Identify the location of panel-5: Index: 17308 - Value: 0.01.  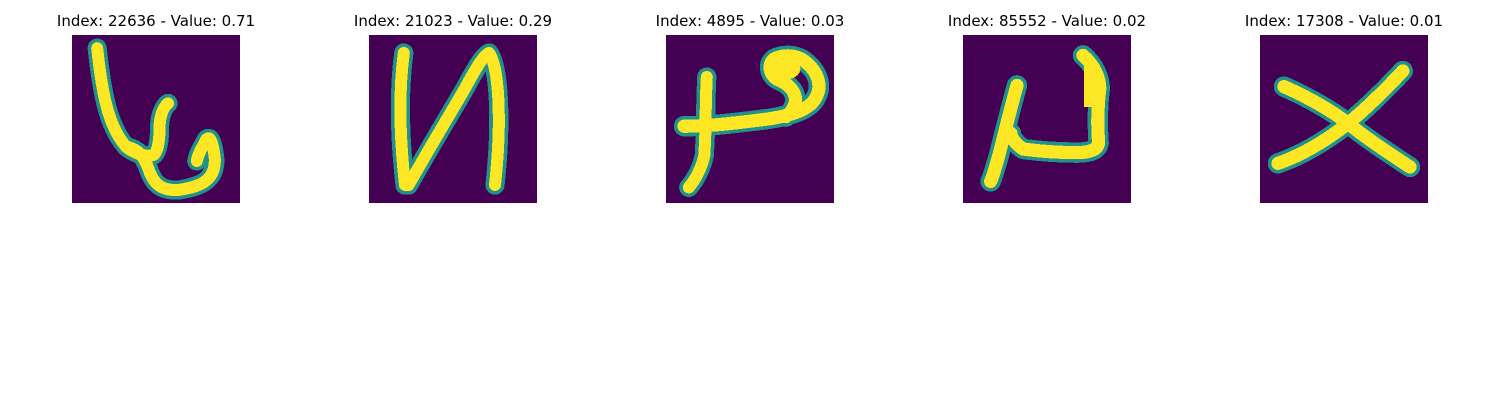
(1344, 110).